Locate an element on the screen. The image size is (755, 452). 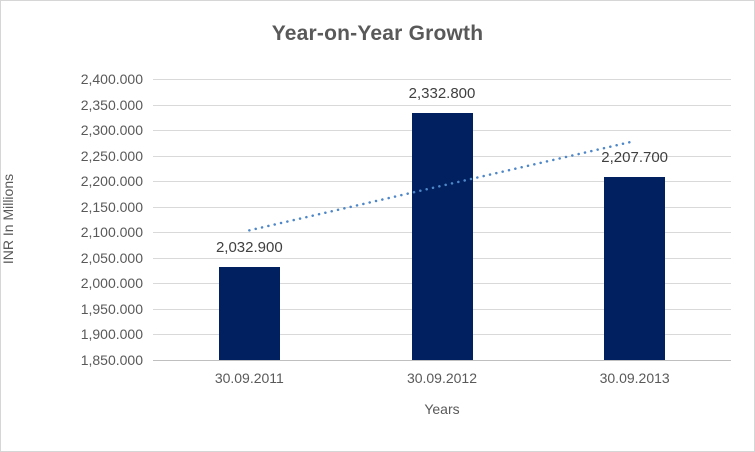
chart-title: Year-on-Year Growth is located at coordinates (377, 33).